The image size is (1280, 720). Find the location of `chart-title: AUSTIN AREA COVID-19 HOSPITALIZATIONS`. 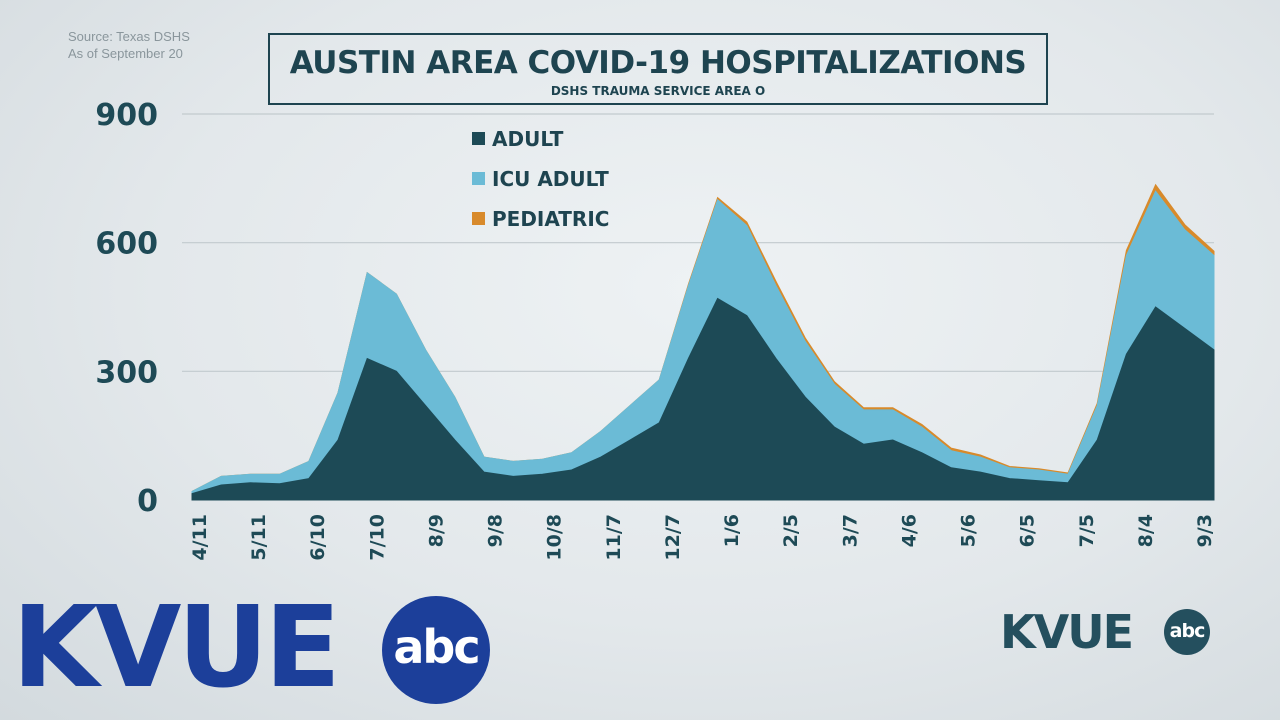

chart-title: AUSTIN AREA COVID-19 HOSPITALIZATIONS is located at coordinates (658, 63).